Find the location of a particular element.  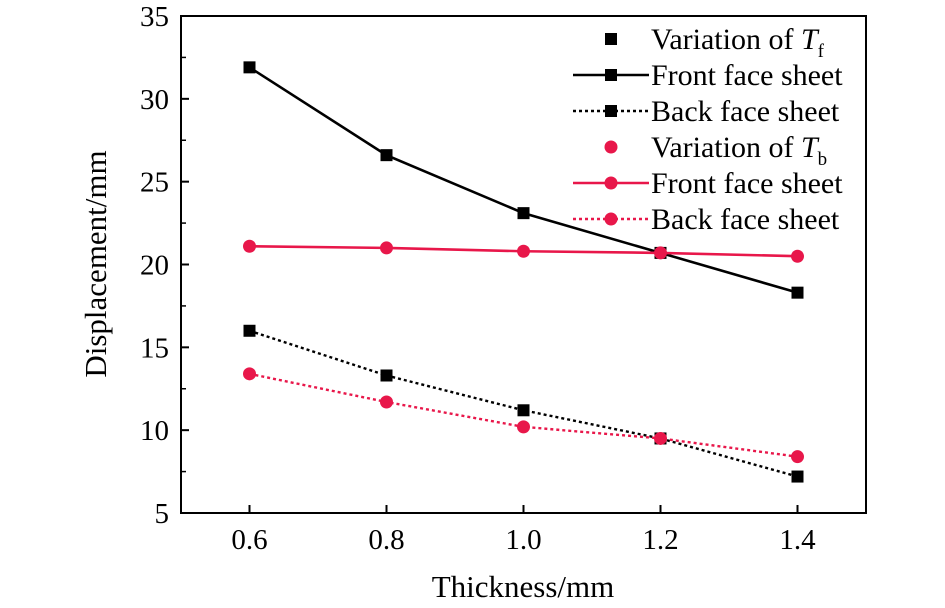

y-tick-label: 30 is located at coordinates (154, 100).